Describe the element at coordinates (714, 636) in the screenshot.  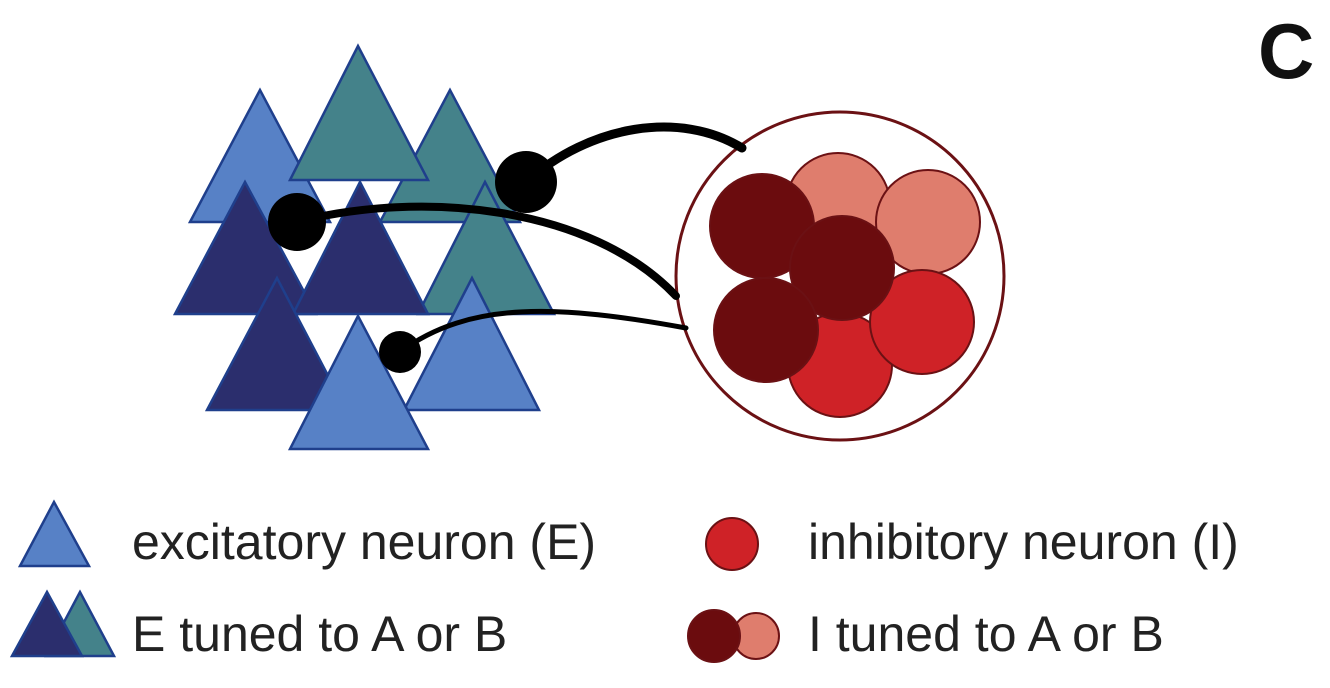
I see `legend-i-tuned-a-icon` at that location.